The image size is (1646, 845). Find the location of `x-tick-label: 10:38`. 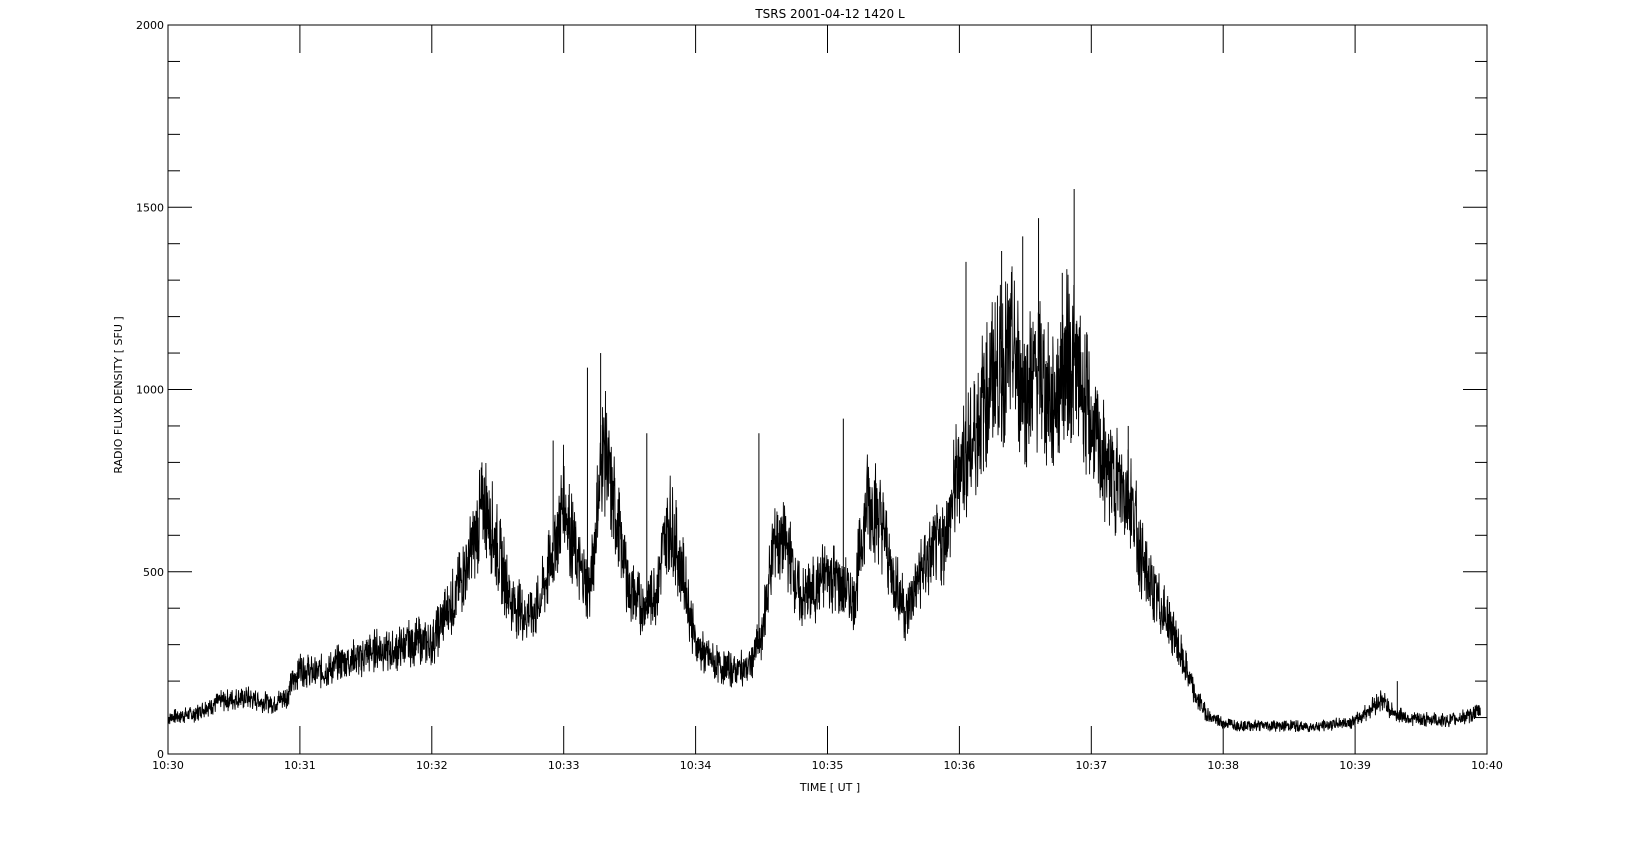

x-tick-label: 10:38 is located at coordinates (1223, 765).